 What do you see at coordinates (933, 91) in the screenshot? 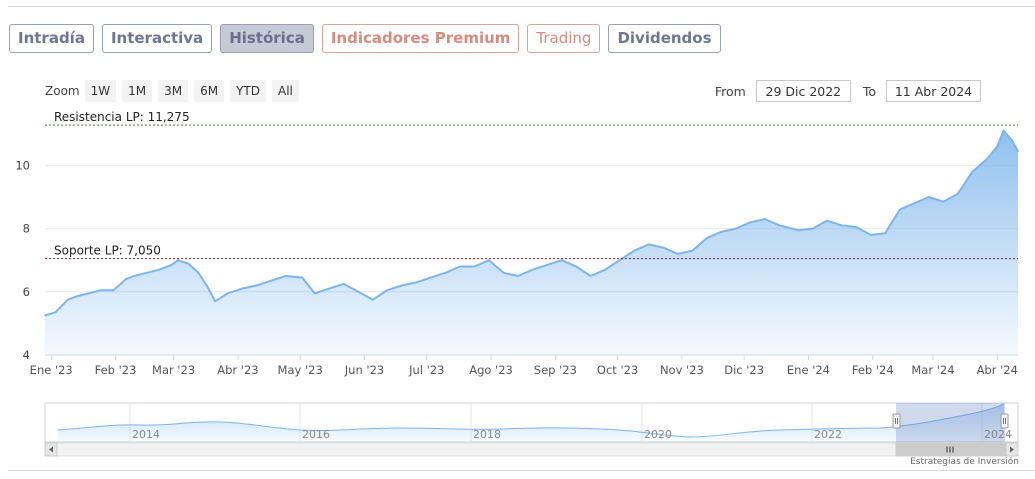
I see `to-date-input` at bounding box center [933, 91].